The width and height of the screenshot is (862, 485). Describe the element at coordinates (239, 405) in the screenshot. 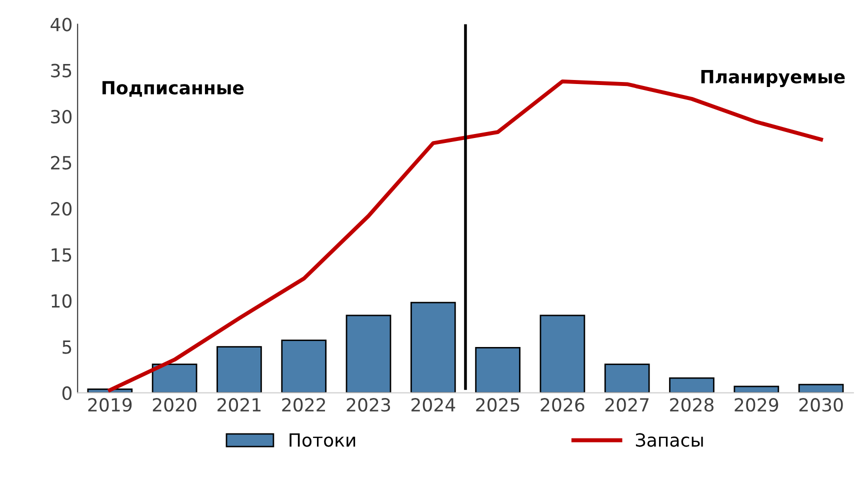

I see `x-tick-label: 2021` at that location.